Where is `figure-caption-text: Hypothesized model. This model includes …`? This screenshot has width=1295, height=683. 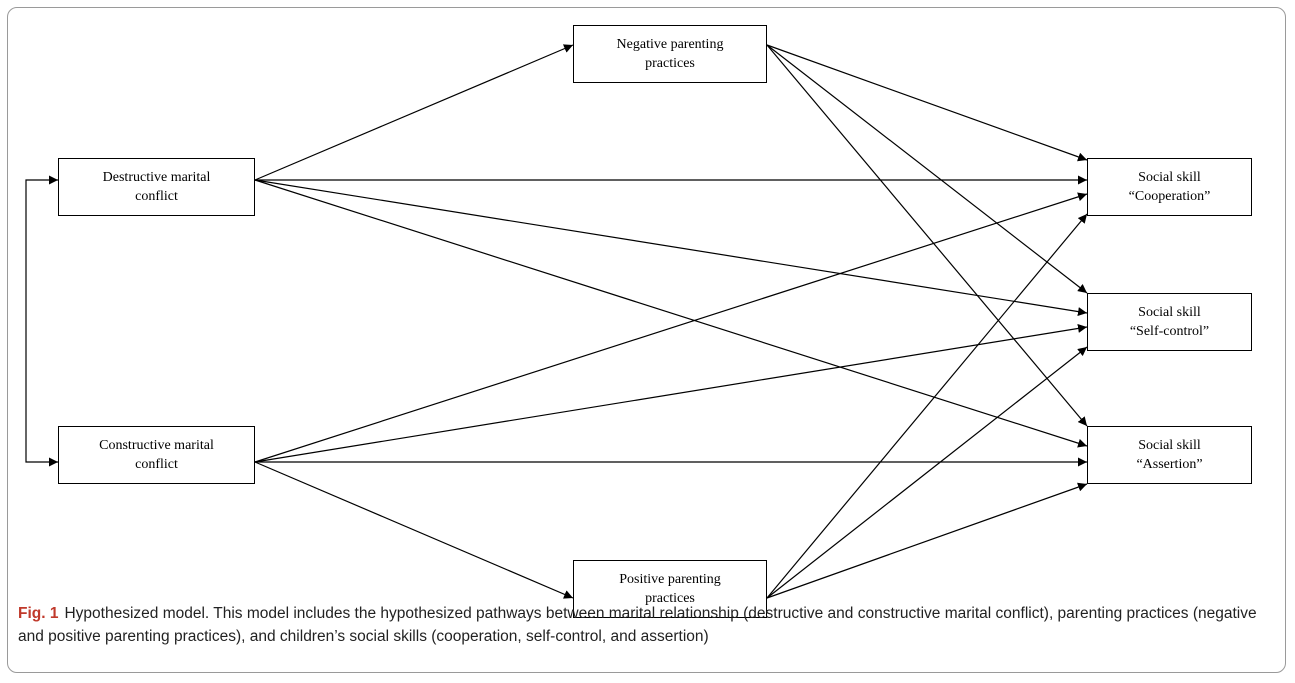
figure-caption-text: Hypothesized model. This model includes … is located at coordinates (637, 625).